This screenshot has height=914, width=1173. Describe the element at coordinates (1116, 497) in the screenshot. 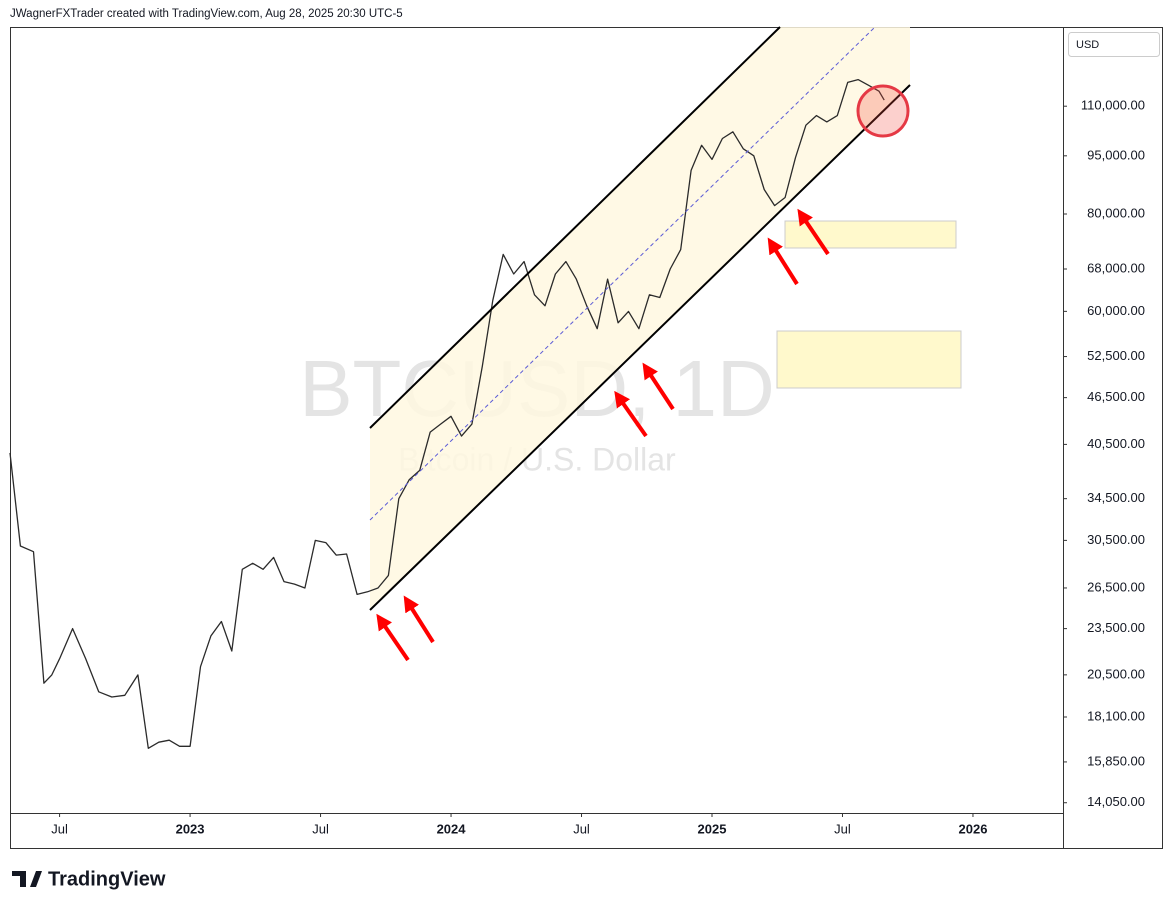

I see `y-tick-label: 34,500.00` at that location.